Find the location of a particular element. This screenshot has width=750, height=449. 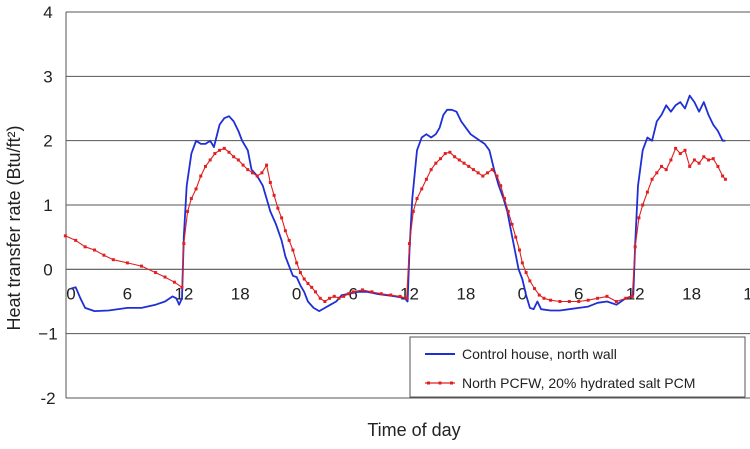

x-tick-label: 0 is located at coordinates (296, 293).